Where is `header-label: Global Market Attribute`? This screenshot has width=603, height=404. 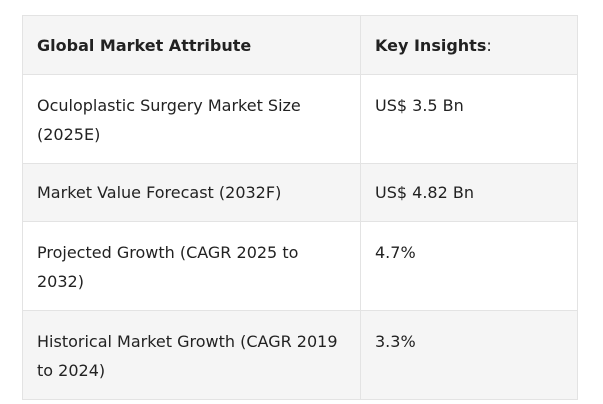
header-label: Global Market Attribute is located at coordinates (144, 45).